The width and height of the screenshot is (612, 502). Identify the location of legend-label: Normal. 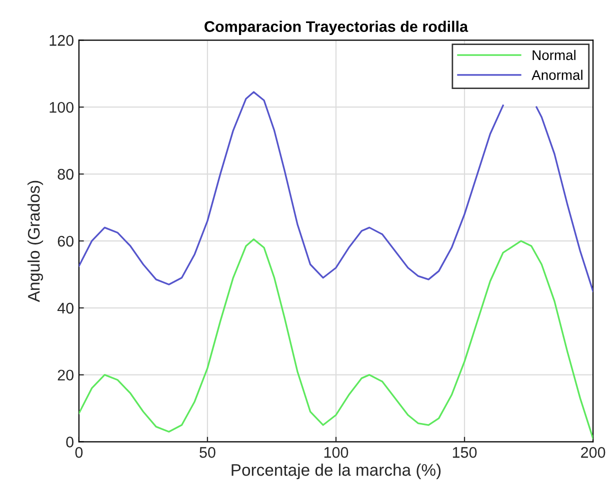
(554, 55).